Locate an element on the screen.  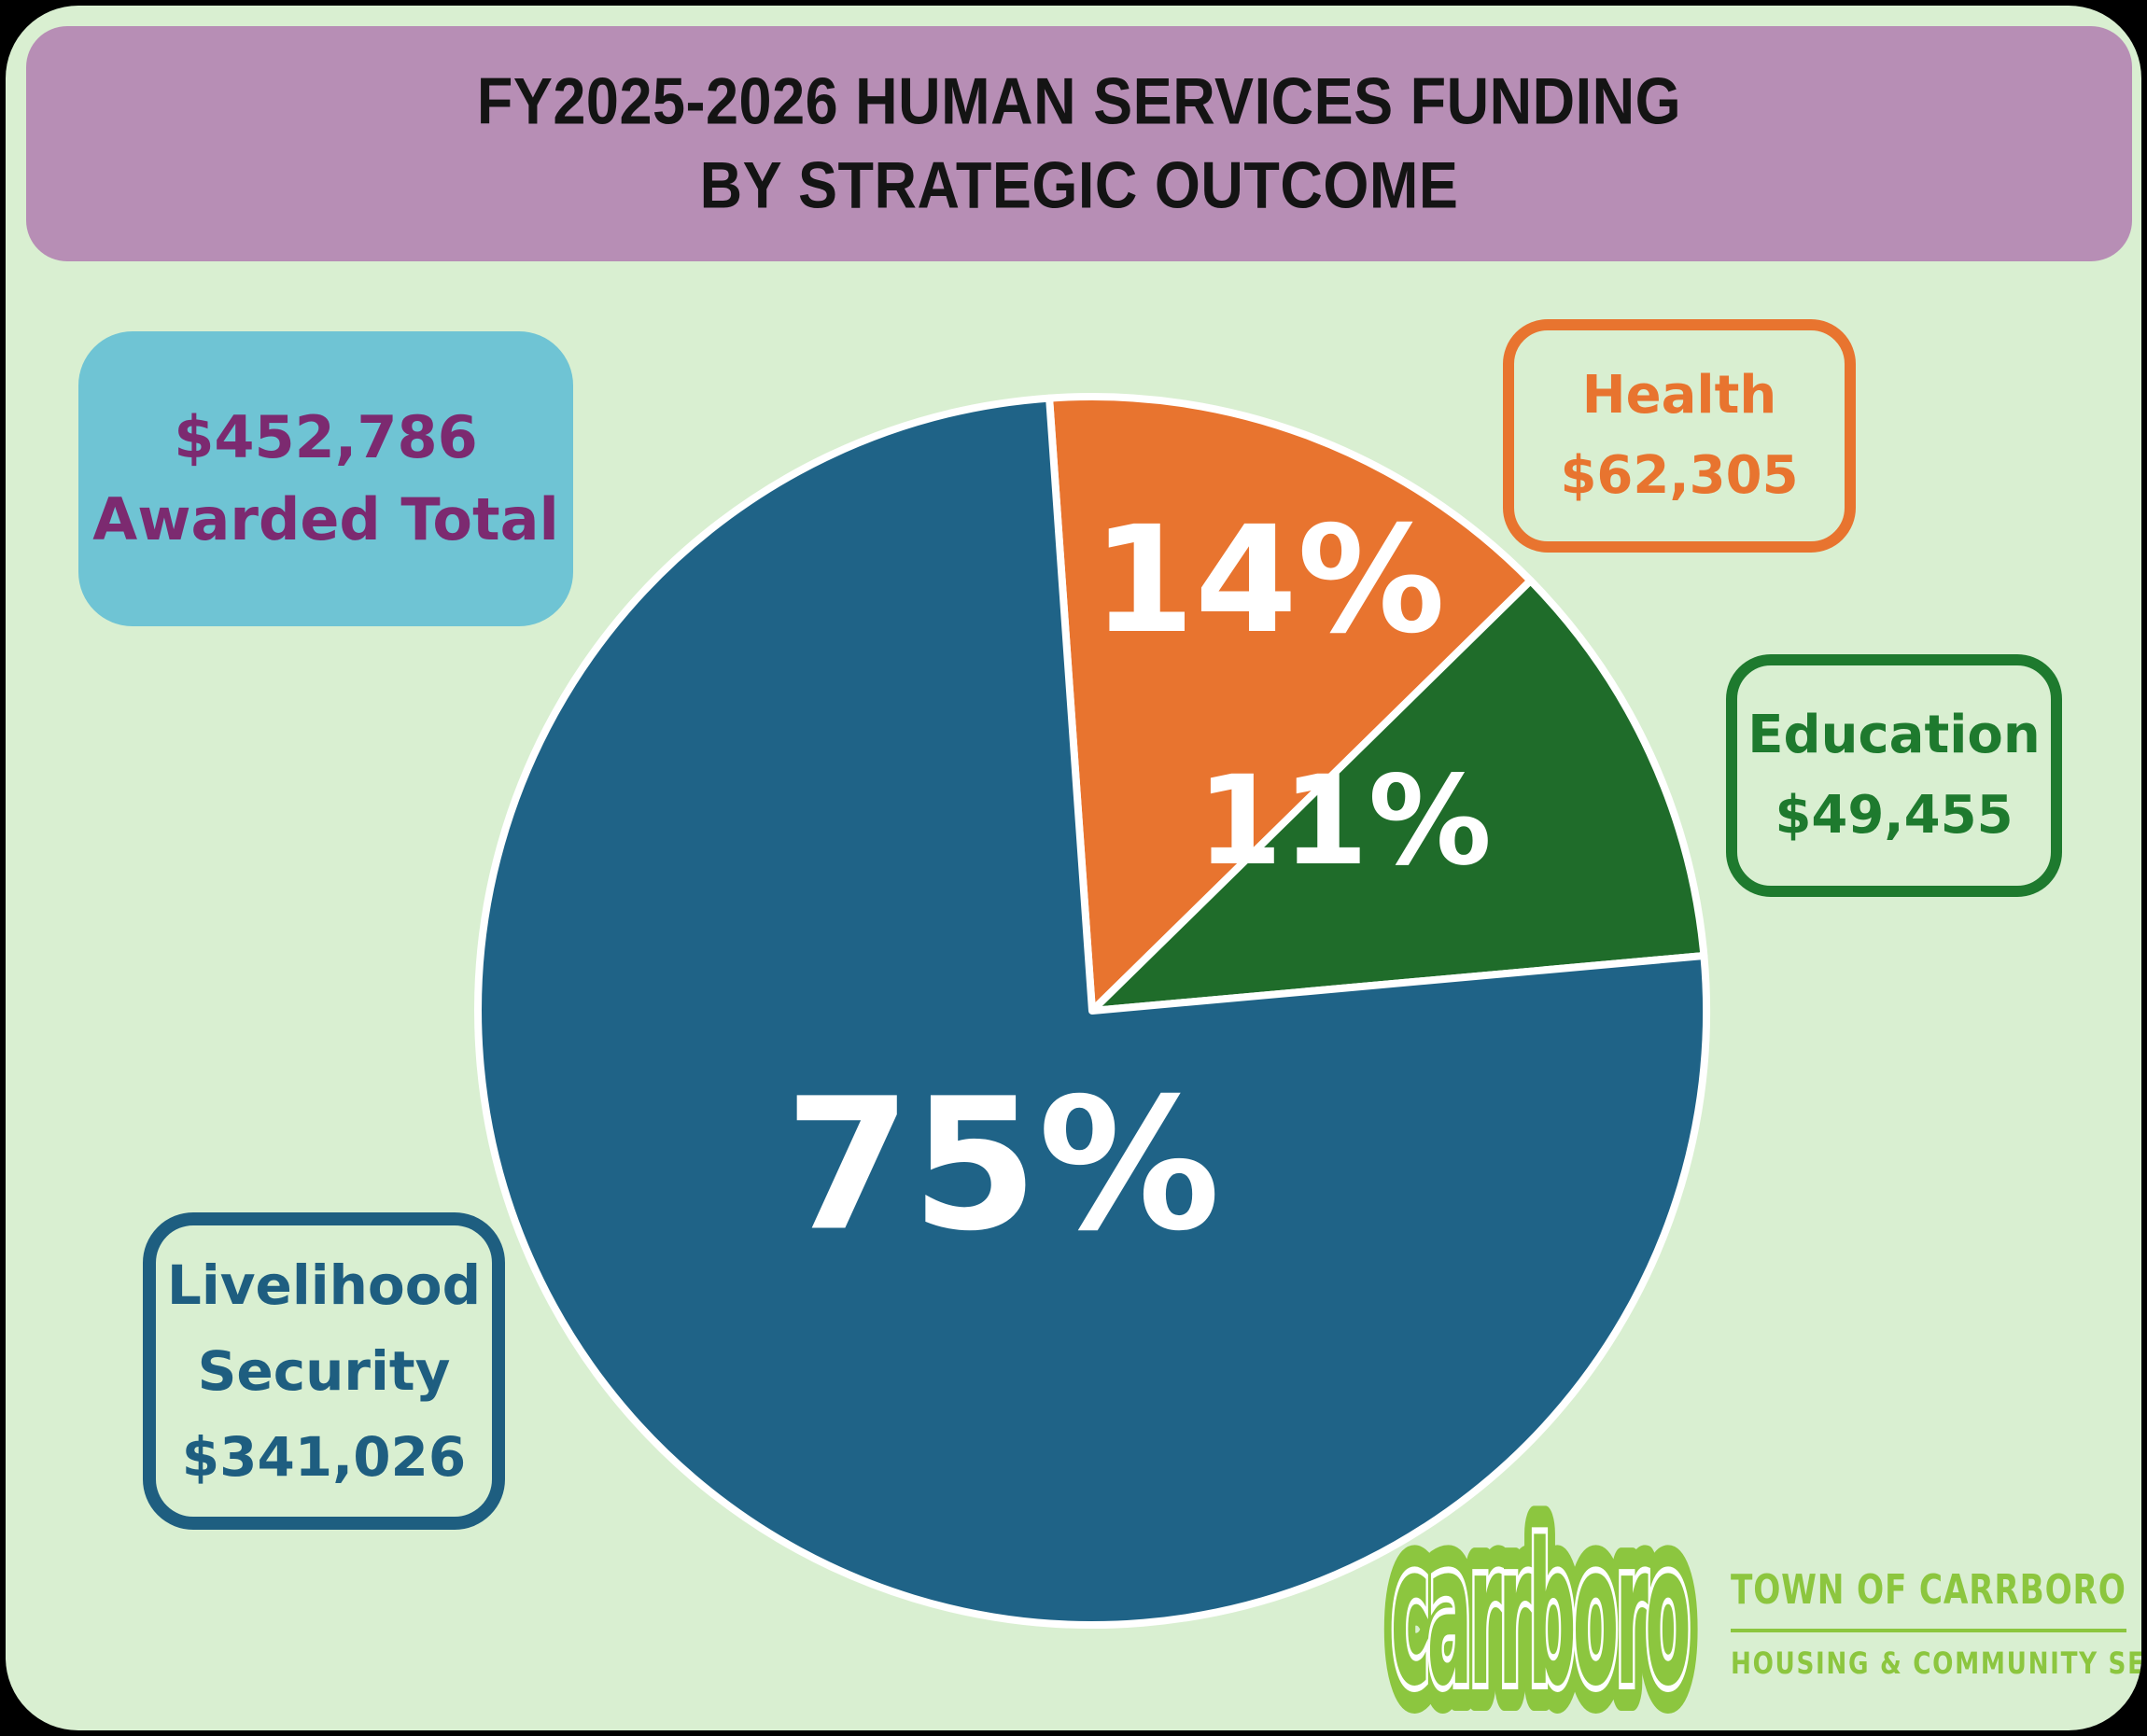
logo-divider-rule is located at coordinates (1928, 1630).